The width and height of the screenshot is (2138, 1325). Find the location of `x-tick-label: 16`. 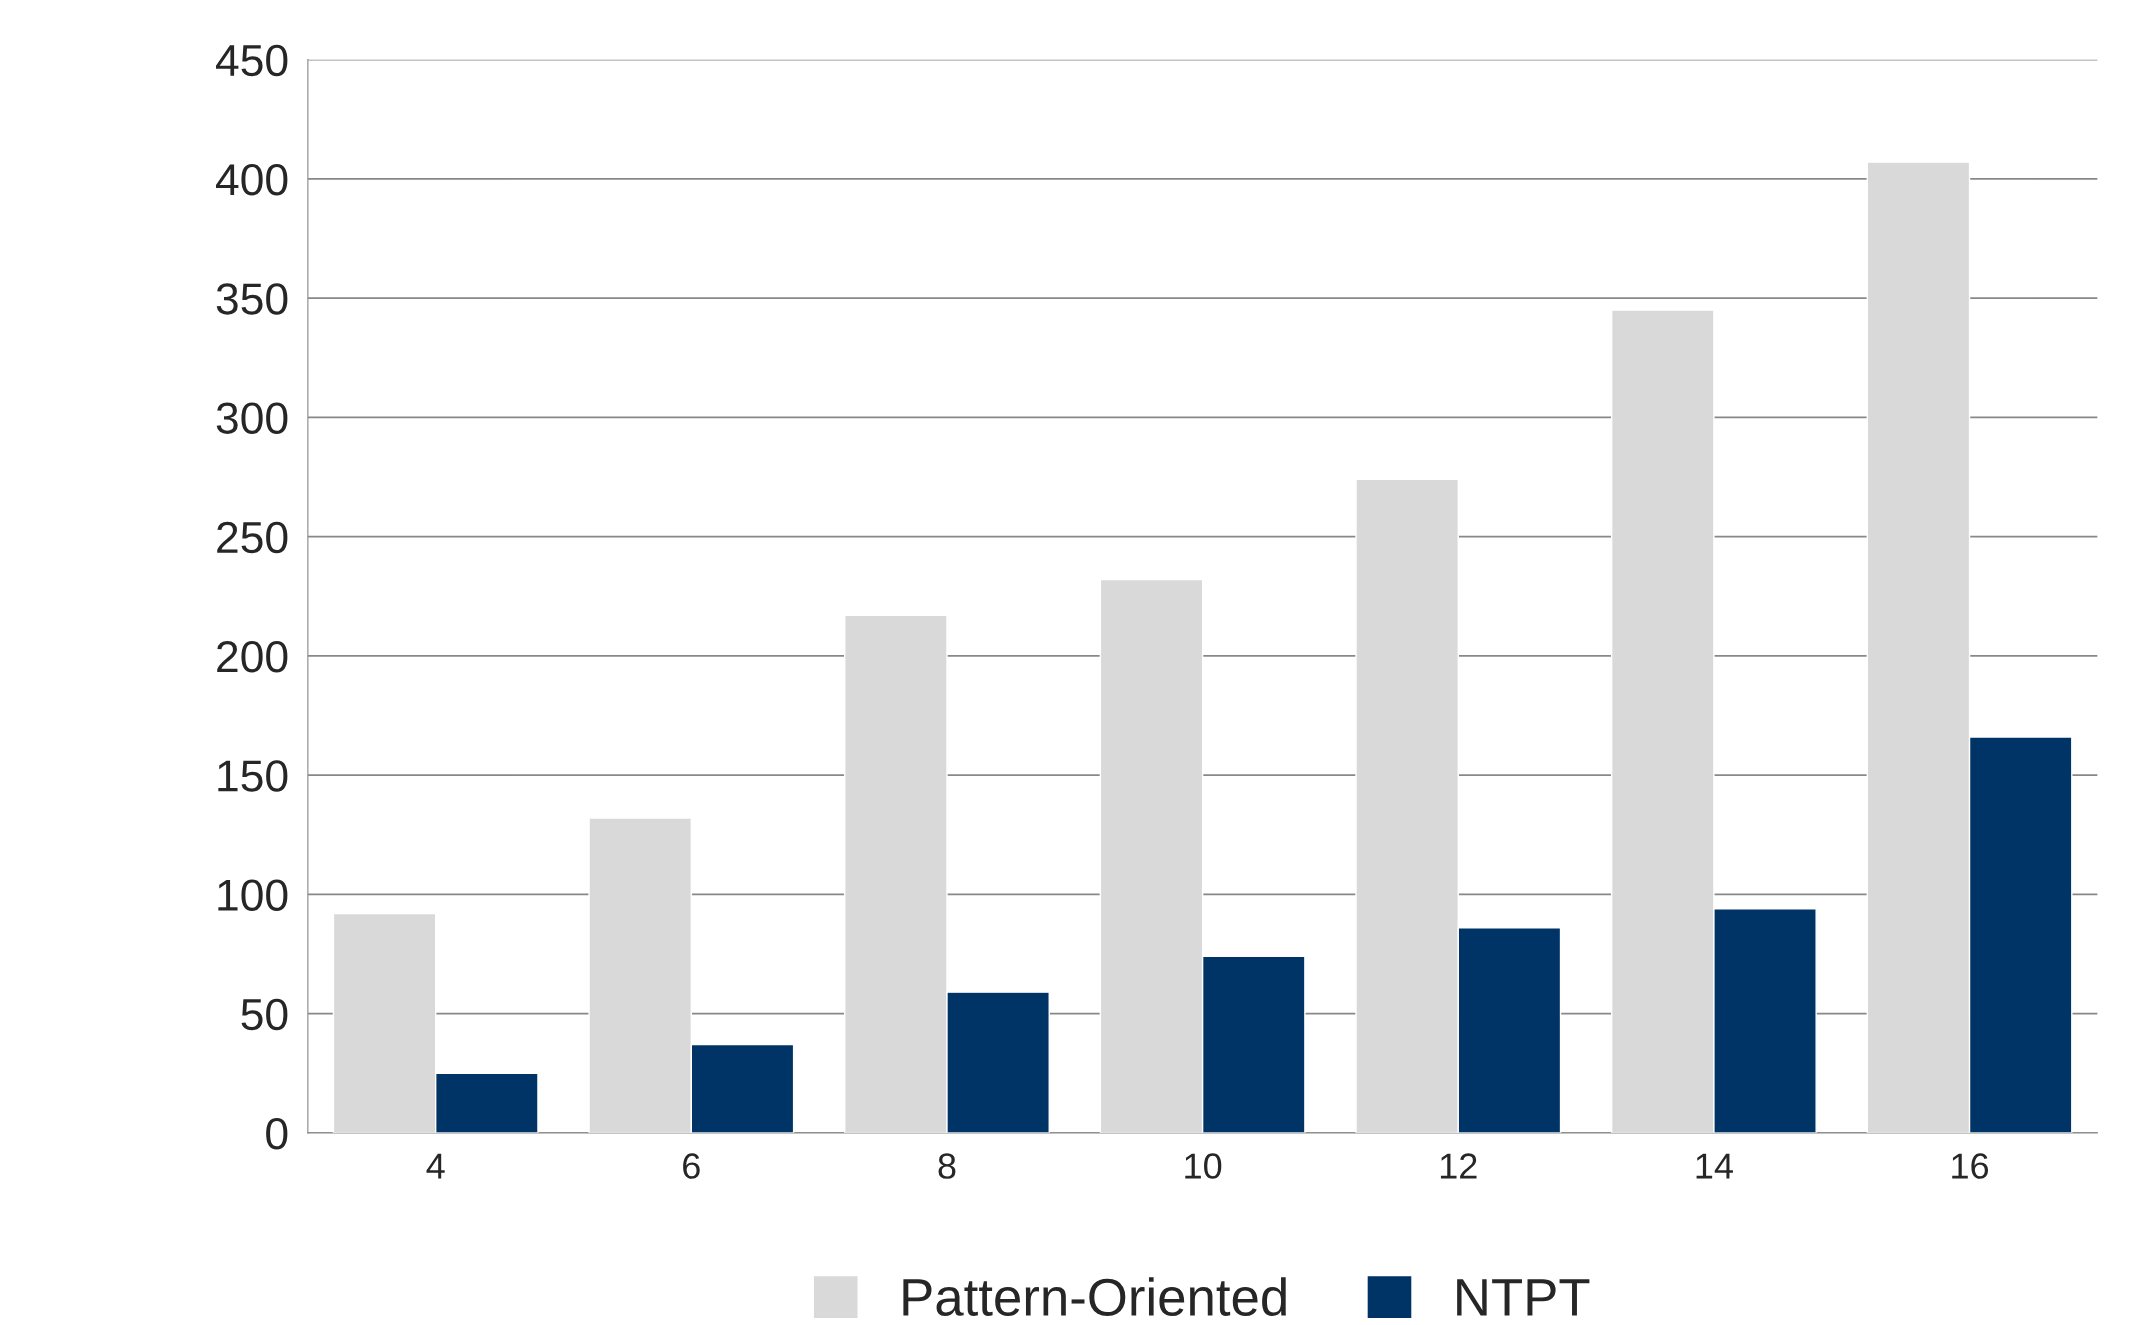

x-tick-label: 16 is located at coordinates (1970, 1166).